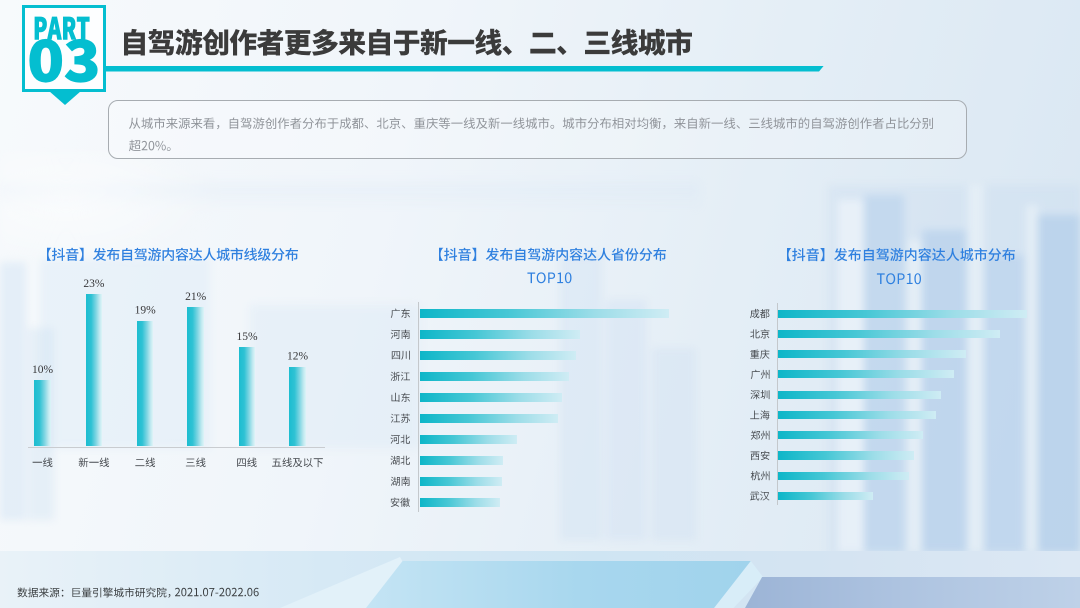 The width and height of the screenshot is (1080, 608). What do you see at coordinates (247, 337) in the screenshot?
I see `svg-text: 15%` at bounding box center [247, 337].